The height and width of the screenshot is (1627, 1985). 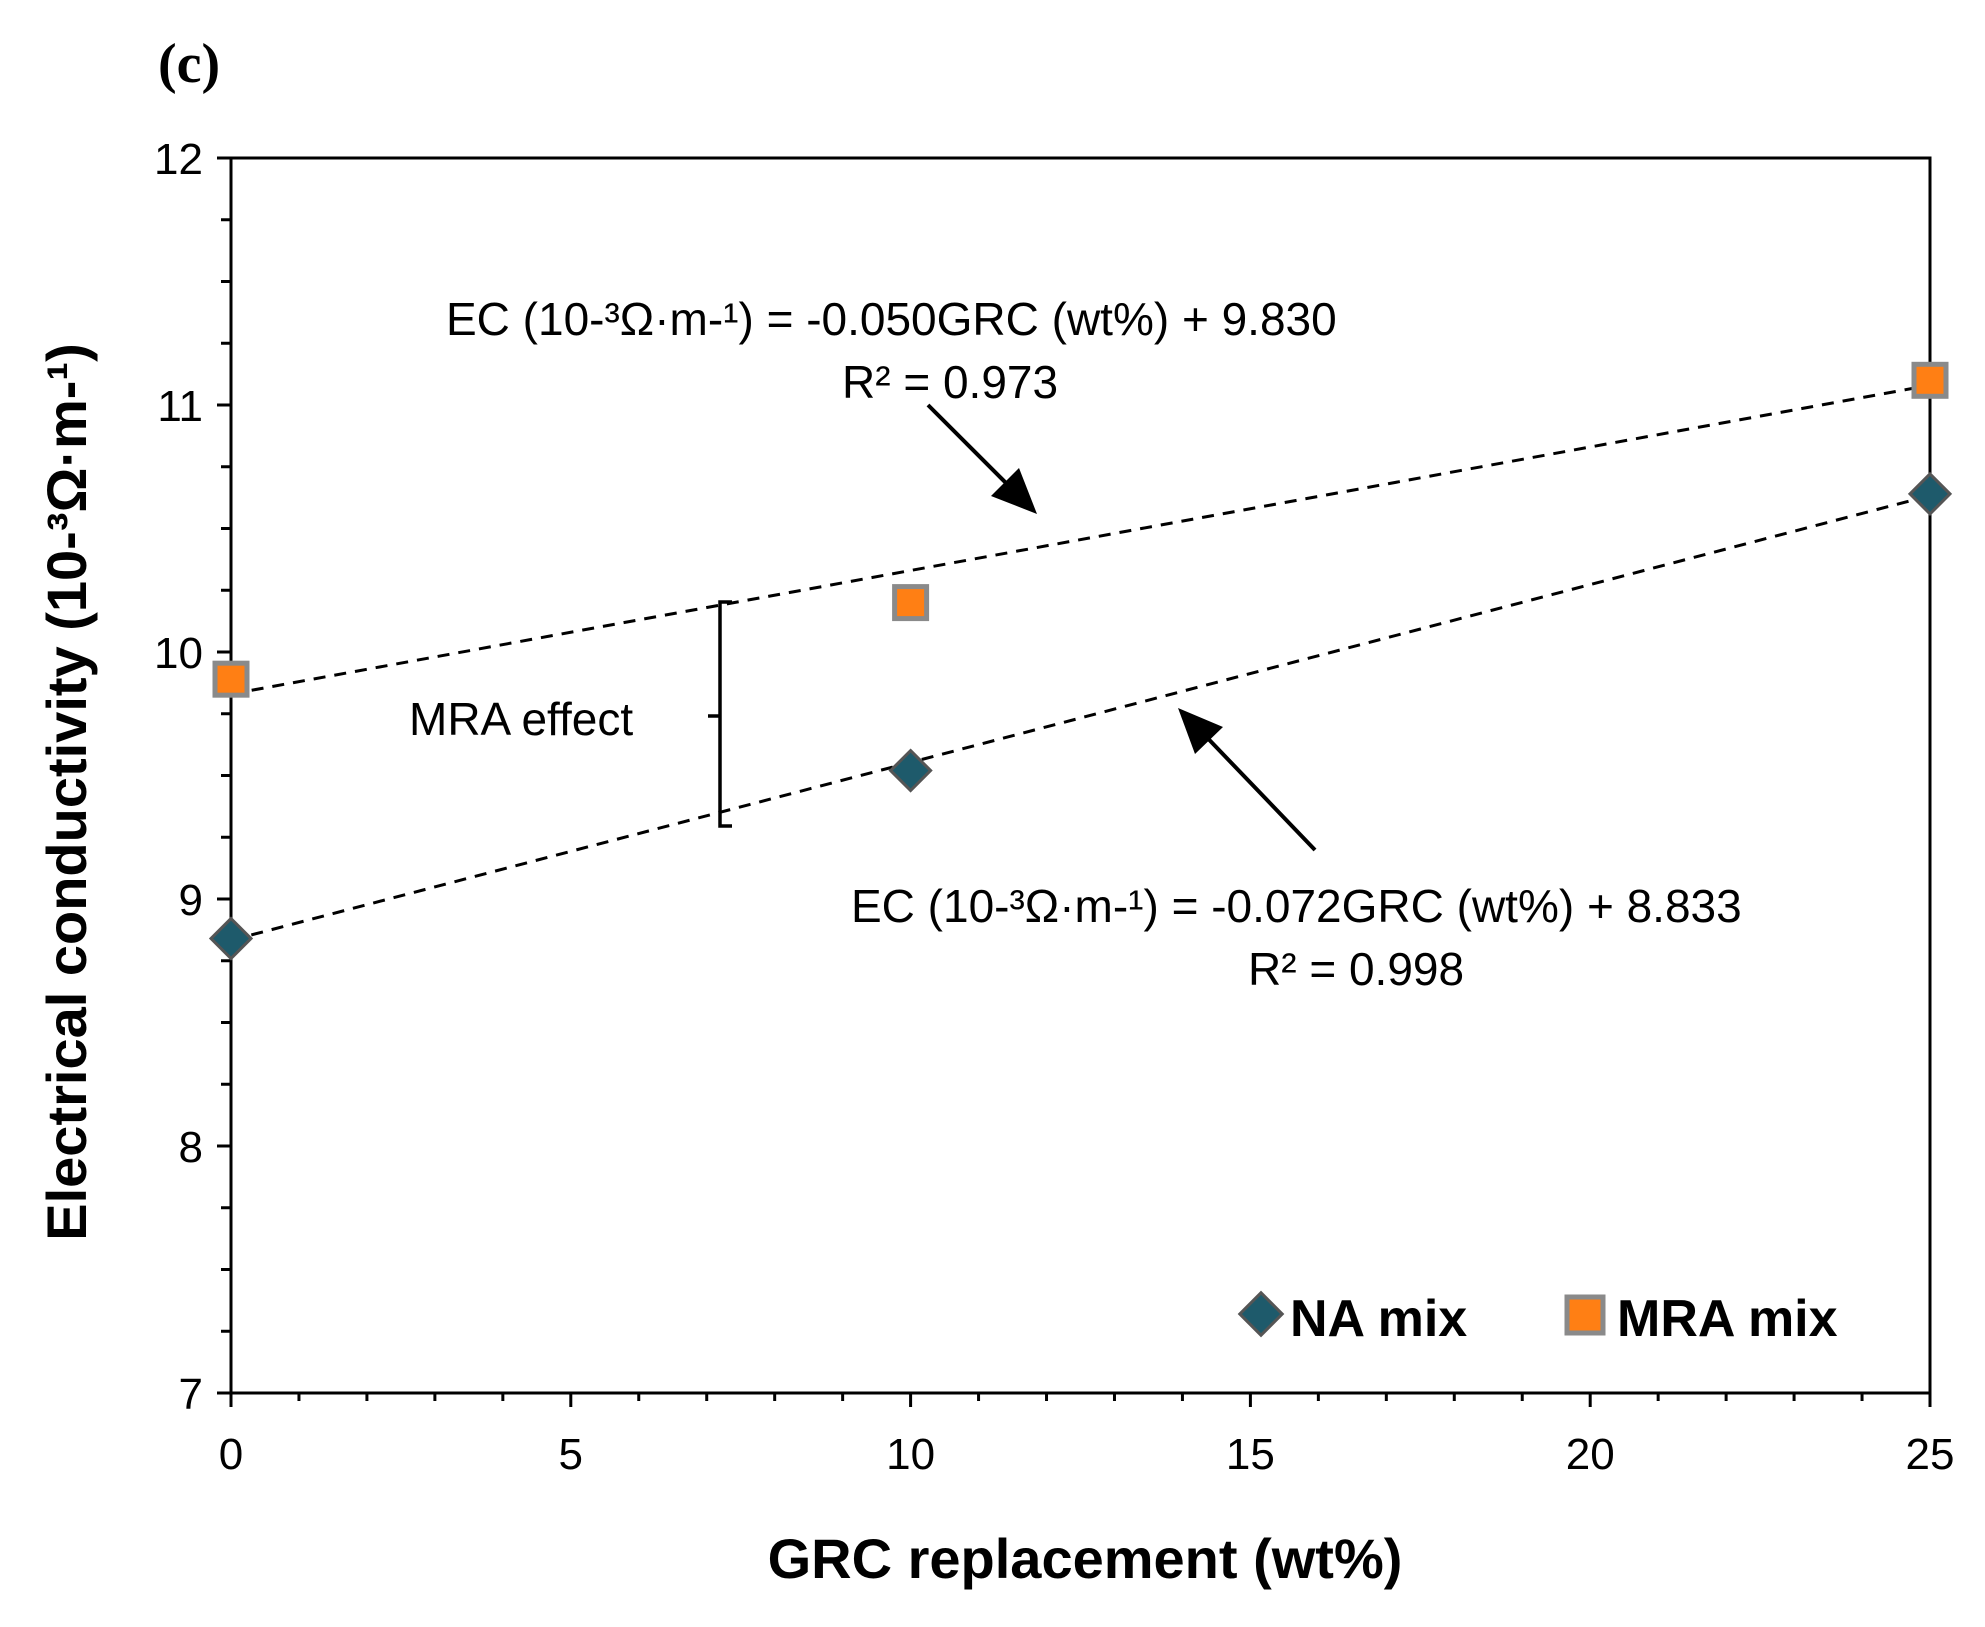 What do you see at coordinates (191, 900) in the screenshot?
I see `y-tick-label: 9` at bounding box center [191, 900].